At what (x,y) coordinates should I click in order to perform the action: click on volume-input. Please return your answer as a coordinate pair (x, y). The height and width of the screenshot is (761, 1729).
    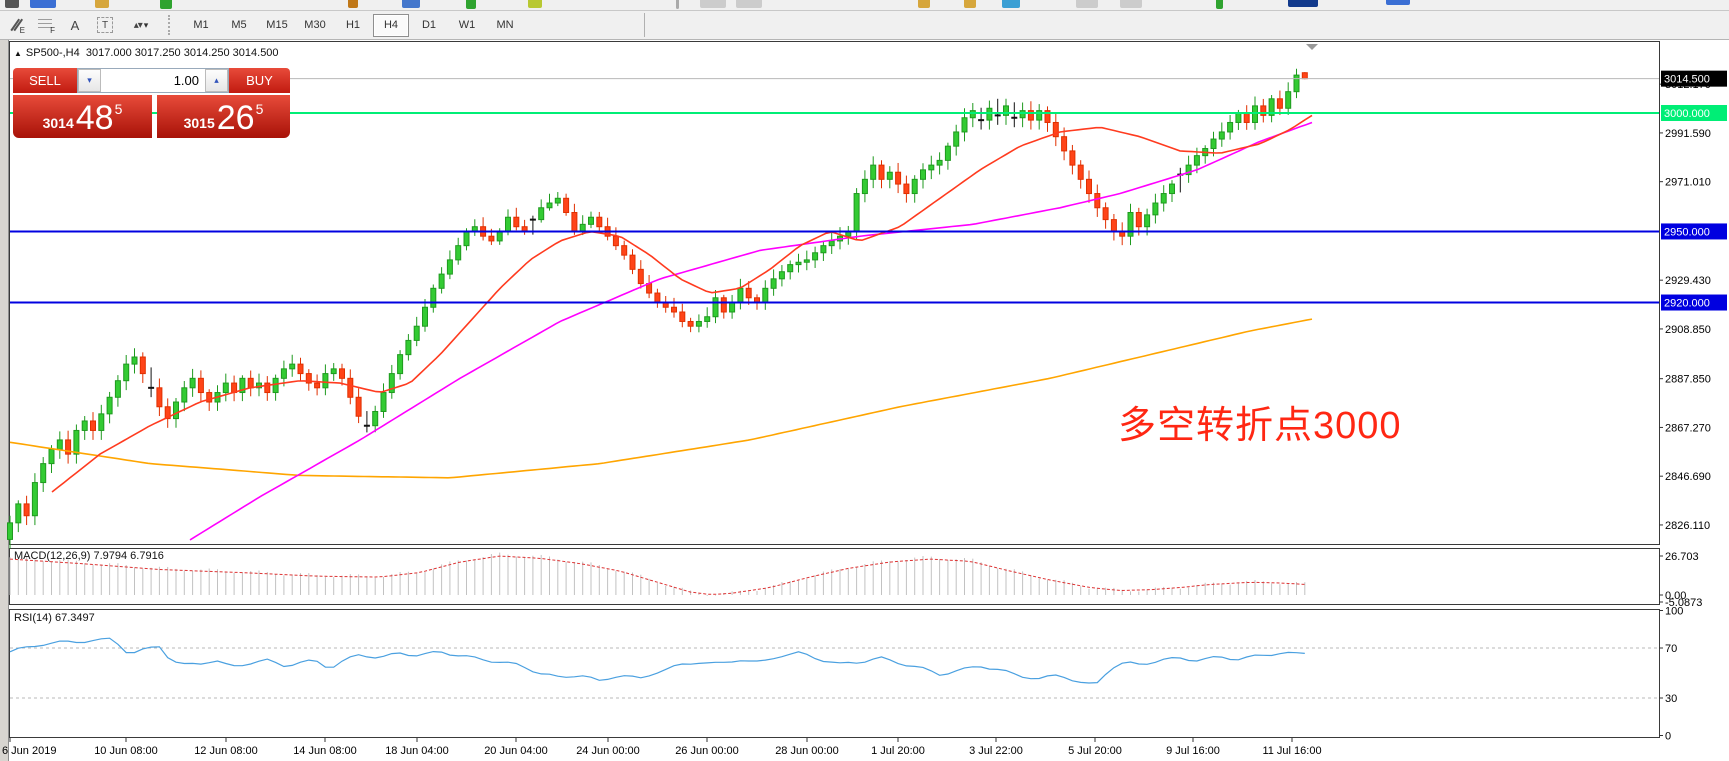
    Looking at the image, I should click on (153, 80).